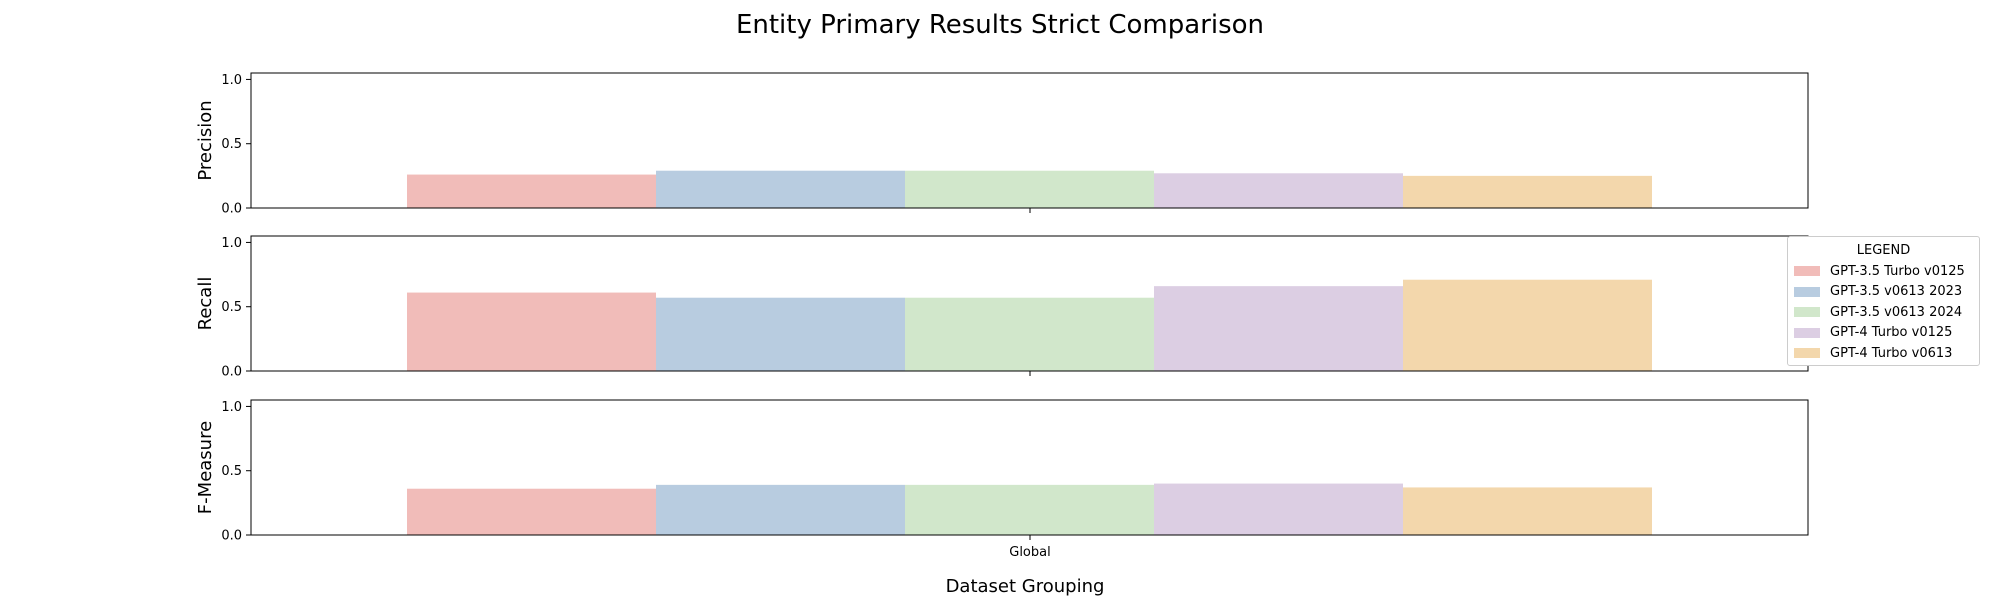  Describe the element at coordinates (1527, 191) in the screenshot. I see `bar-precision-gpt-4-turbo-v0613` at that location.